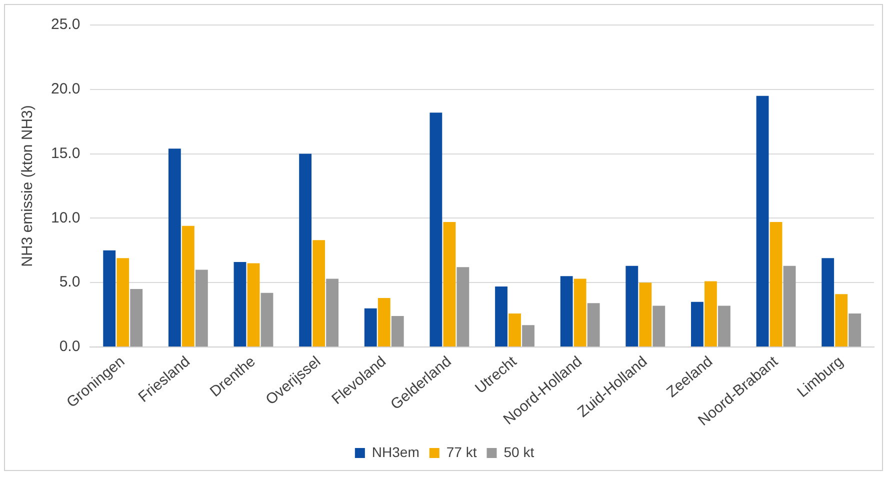  What do you see at coordinates (69, 347) in the screenshot?
I see `y-tick-label: 0.0` at bounding box center [69, 347].